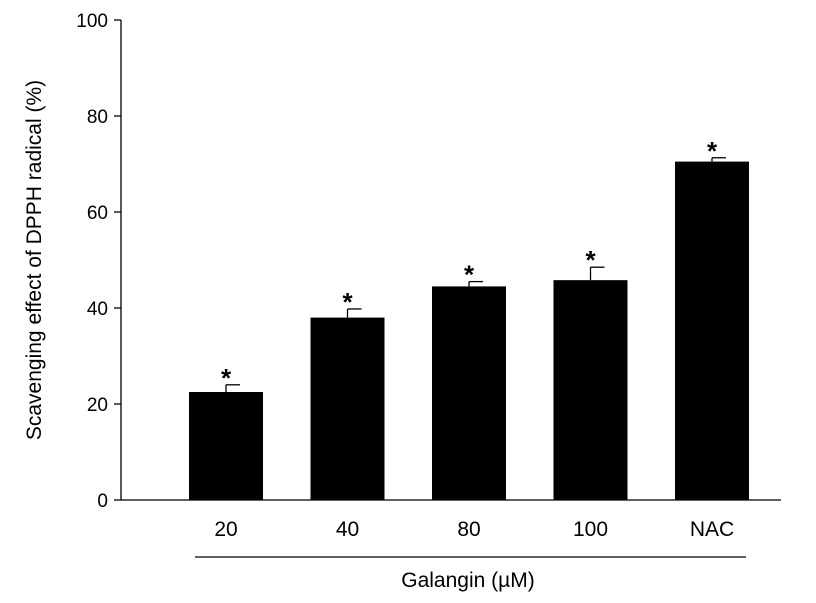 This screenshot has width=816, height=603. Describe the element at coordinates (468, 529) in the screenshot. I see `x-tick-label: 80` at that location.